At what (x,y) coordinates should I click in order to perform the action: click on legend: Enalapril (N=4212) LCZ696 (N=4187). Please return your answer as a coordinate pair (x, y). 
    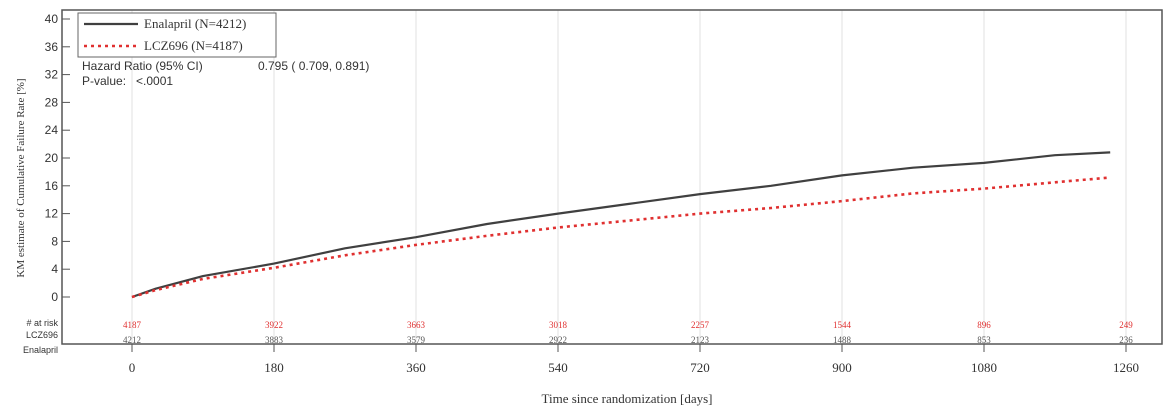
    Looking at the image, I should click on (177, 35).